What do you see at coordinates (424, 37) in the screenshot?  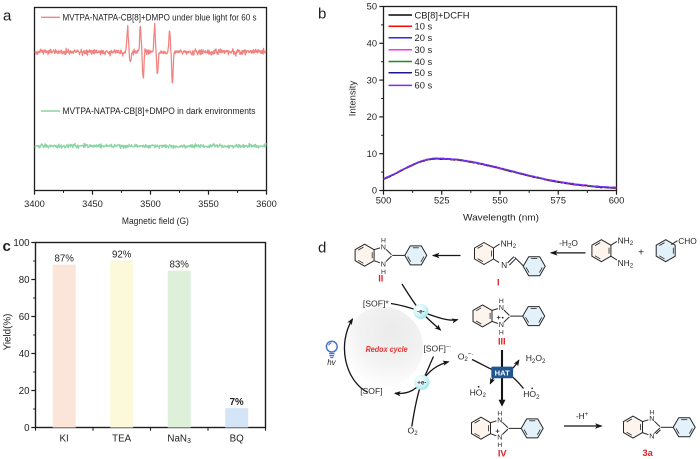 I see `svg-text: 20 s` at bounding box center [424, 37].